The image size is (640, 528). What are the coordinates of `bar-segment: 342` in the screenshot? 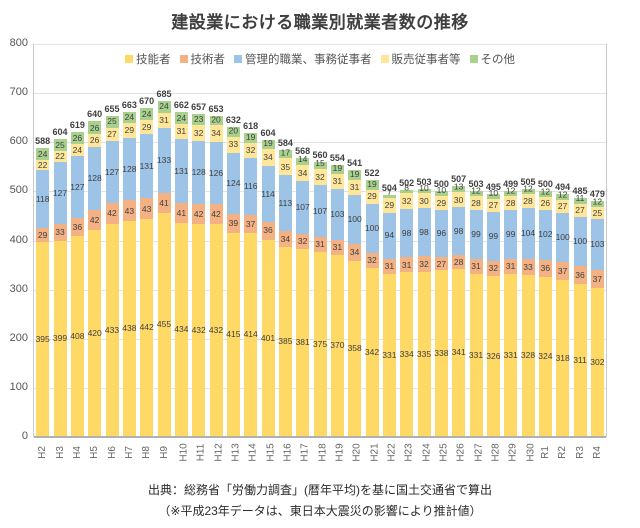 It's located at (372, 352).